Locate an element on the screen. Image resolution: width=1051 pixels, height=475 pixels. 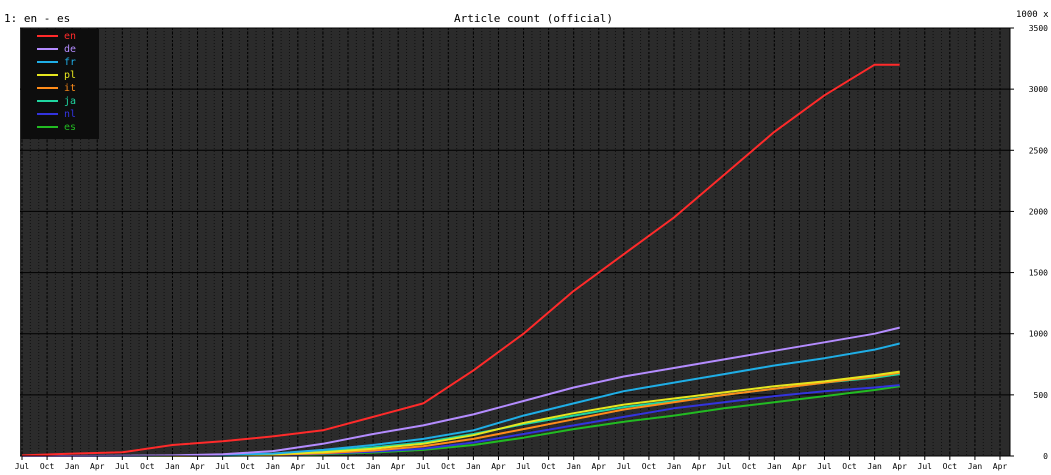
legend-label-nl: nl is located at coordinates (70, 114).